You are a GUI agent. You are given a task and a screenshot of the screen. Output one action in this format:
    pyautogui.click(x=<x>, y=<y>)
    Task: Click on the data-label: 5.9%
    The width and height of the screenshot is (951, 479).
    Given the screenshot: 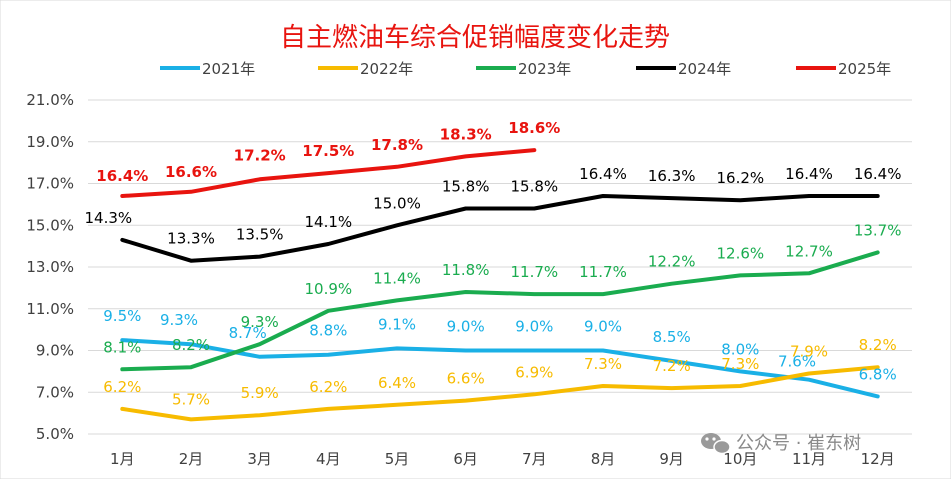 What is the action you would take?
    pyautogui.click(x=260, y=393)
    